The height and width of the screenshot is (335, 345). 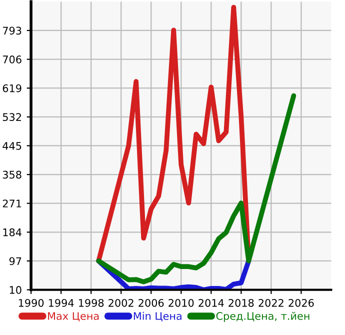 What do you see at coordinates (241, 302) in the screenshot?
I see `x-tick-label: 2018` at bounding box center [241, 302].